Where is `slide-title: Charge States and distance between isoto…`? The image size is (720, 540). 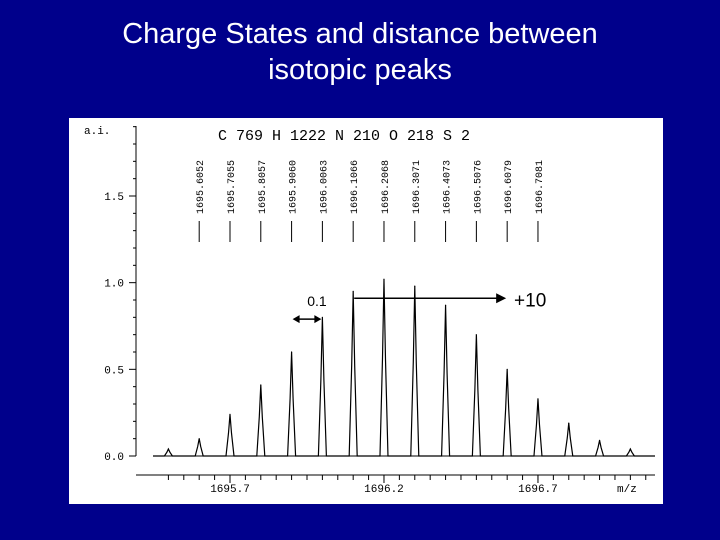
slide-title: Charge States and distance between isoto… is located at coordinates (360, 52).